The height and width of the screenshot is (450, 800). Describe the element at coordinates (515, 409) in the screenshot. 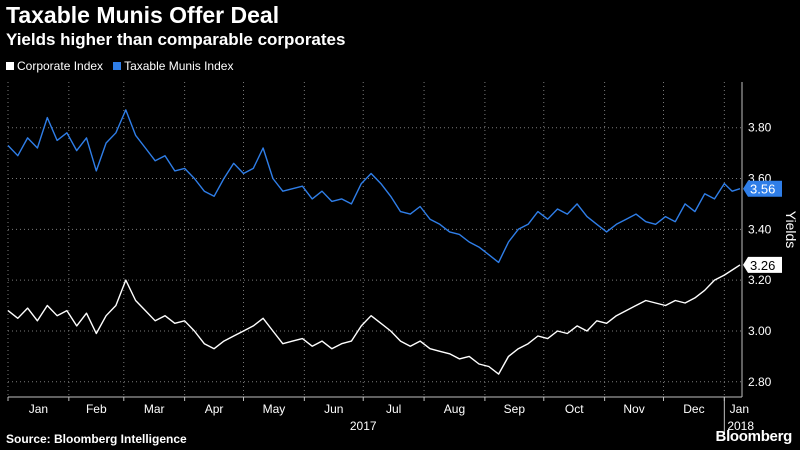

I see `x-tick-label: Sep` at that location.